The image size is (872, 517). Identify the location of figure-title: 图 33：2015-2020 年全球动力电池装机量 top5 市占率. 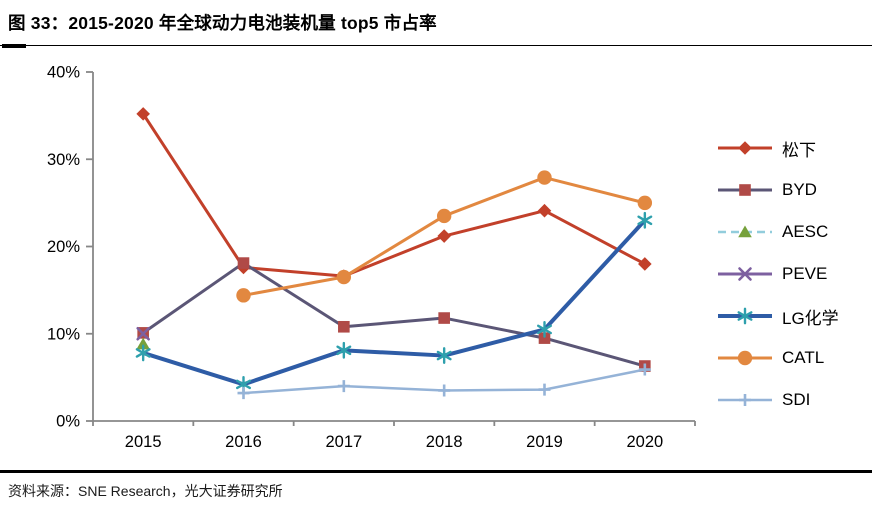
(222, 23).